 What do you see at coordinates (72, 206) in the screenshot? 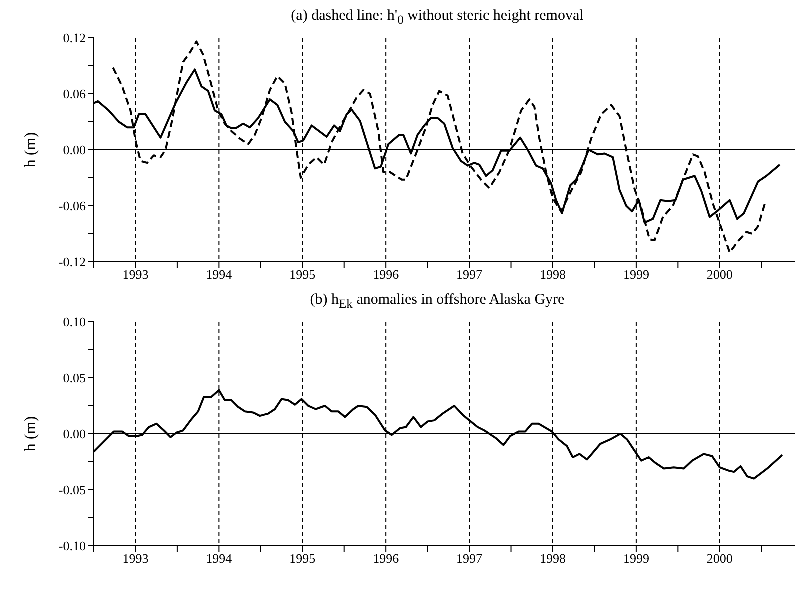
I see `y-tick-label: -0.06` at bounding box center [72, 206].